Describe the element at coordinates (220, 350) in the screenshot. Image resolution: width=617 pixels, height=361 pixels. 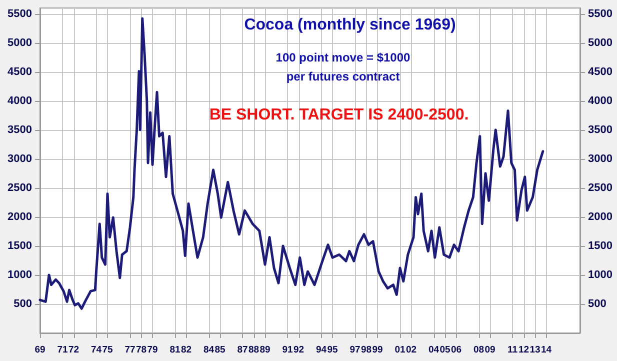
I see `x-tick-label: 85` at that location.